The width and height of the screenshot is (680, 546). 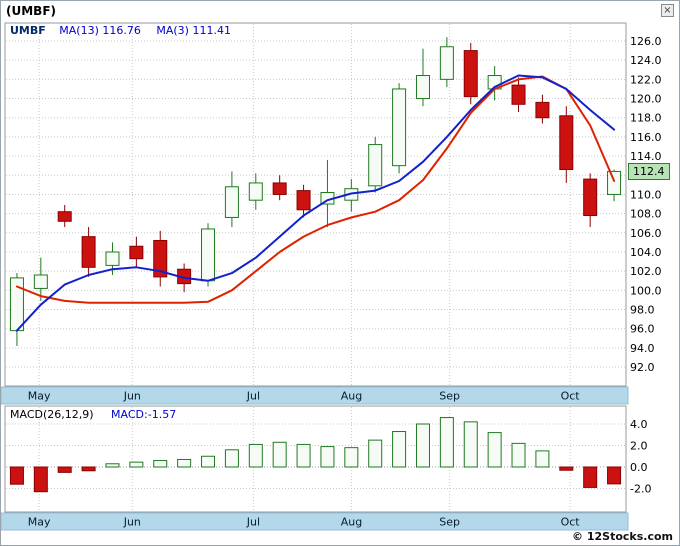 I want to click on price-axis-tick-label: 114.0, so click(x=646, y=156).